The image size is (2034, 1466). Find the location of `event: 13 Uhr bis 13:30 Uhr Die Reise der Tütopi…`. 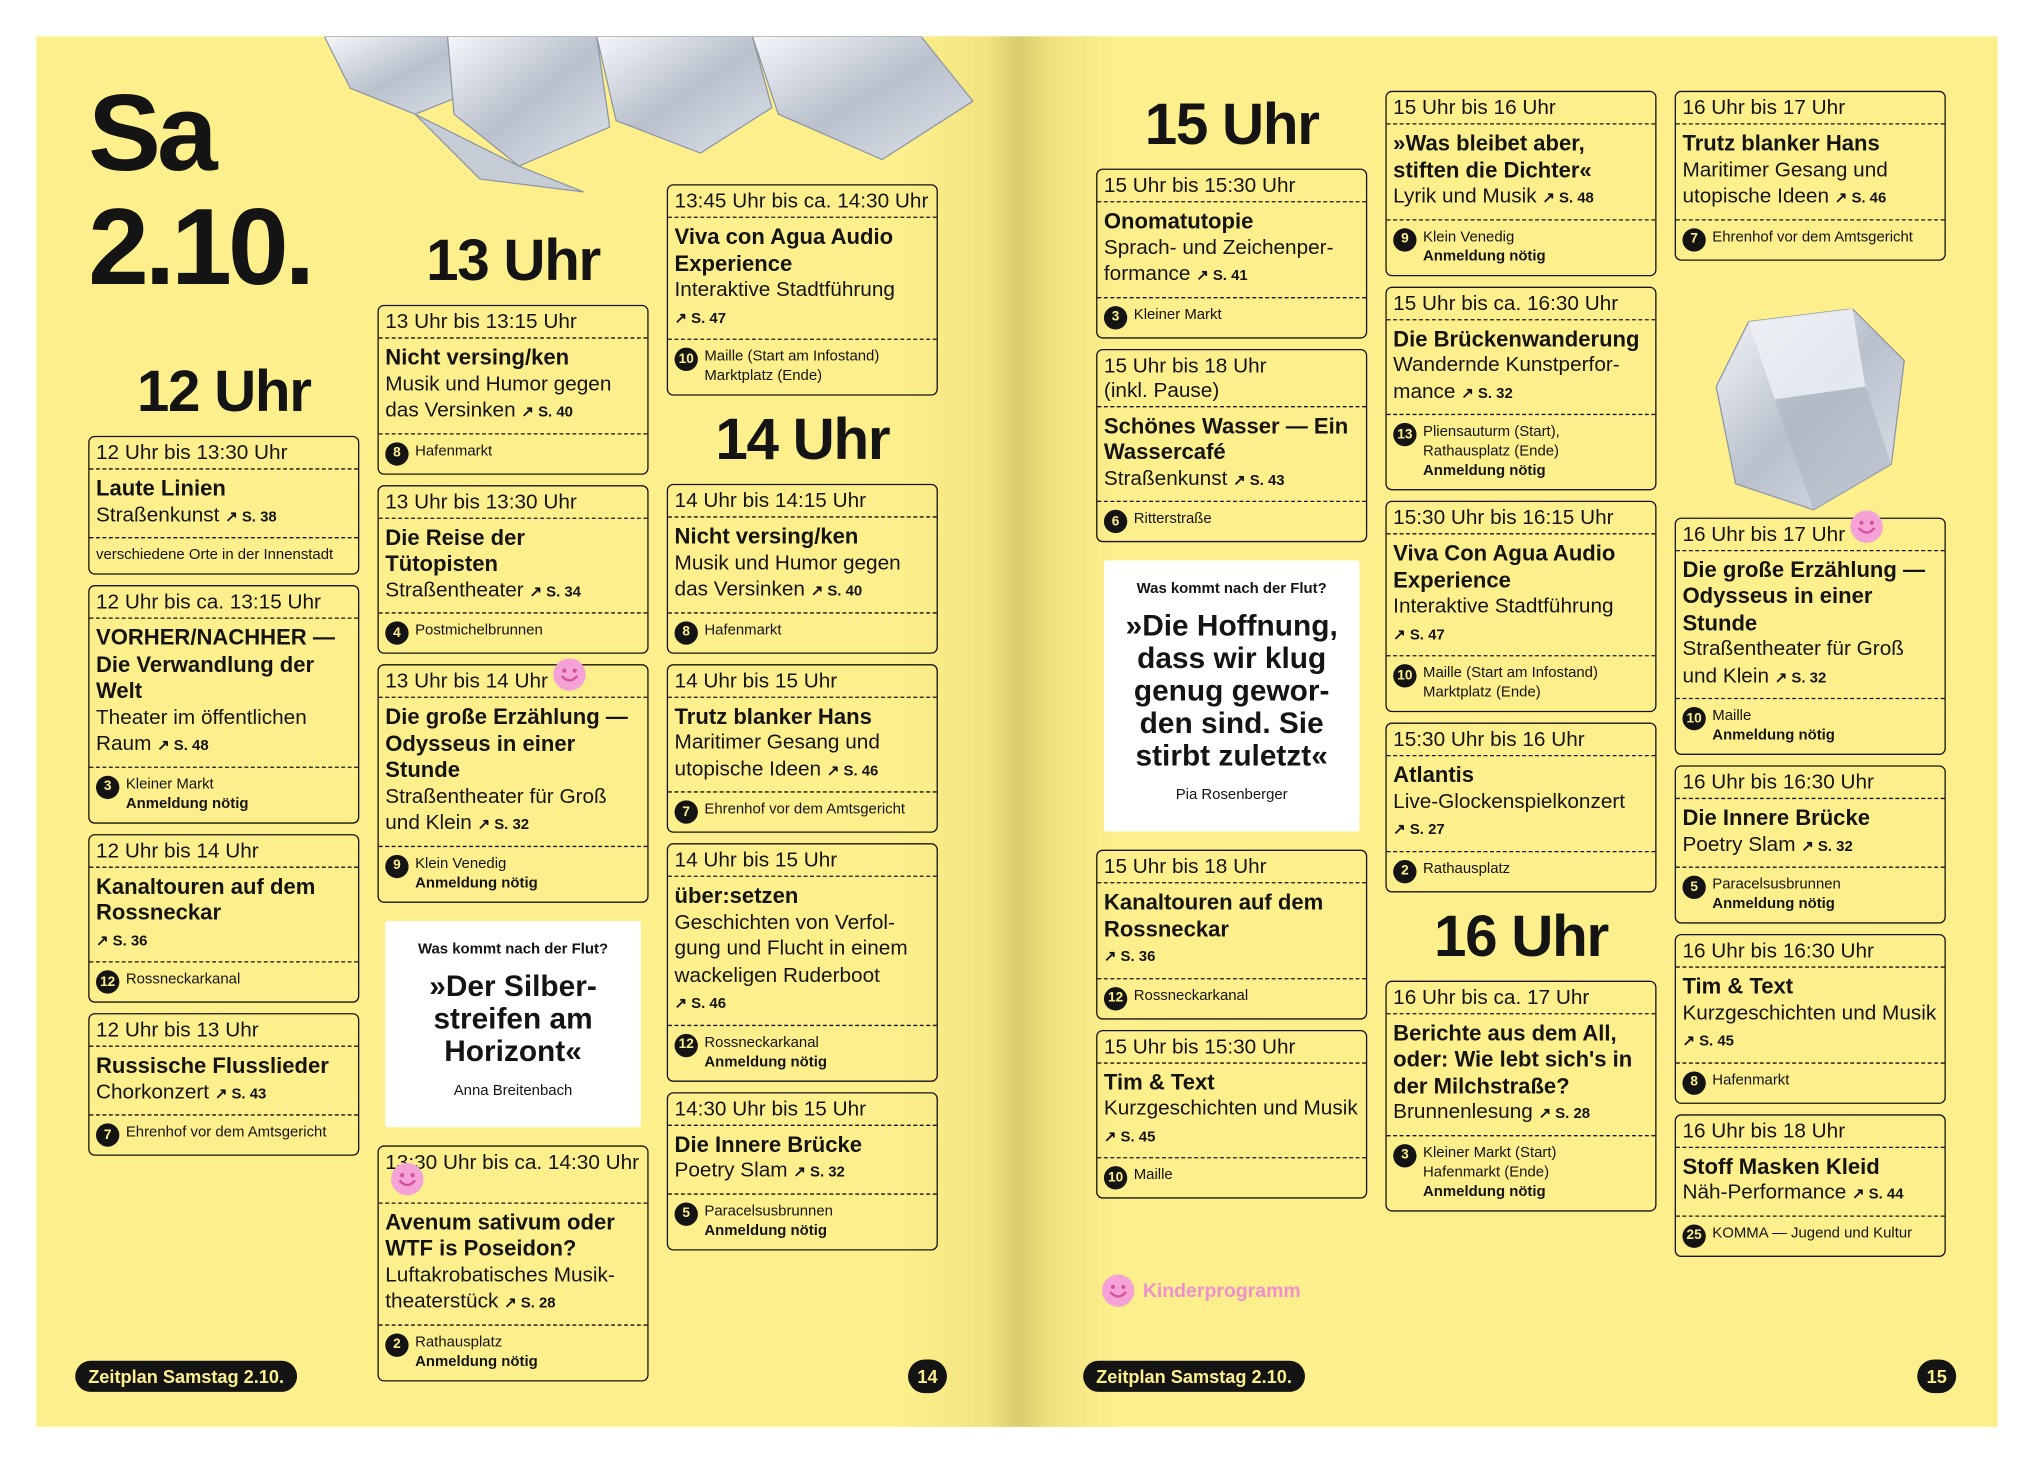

event: 13 Uhr bis 13:30 Uhr Die Reise der Tütopi… is located at coordinates (513, 569).